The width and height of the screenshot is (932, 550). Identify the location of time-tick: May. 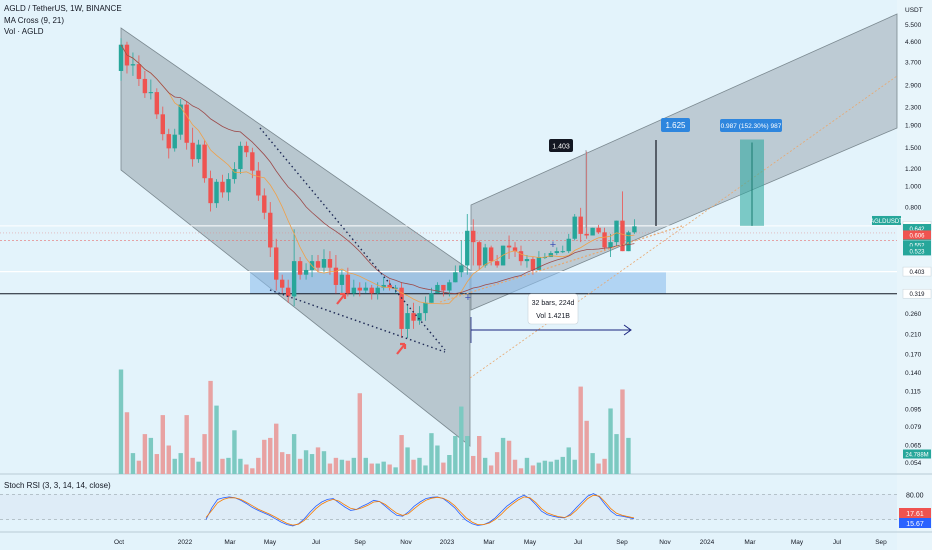
(797, 542).